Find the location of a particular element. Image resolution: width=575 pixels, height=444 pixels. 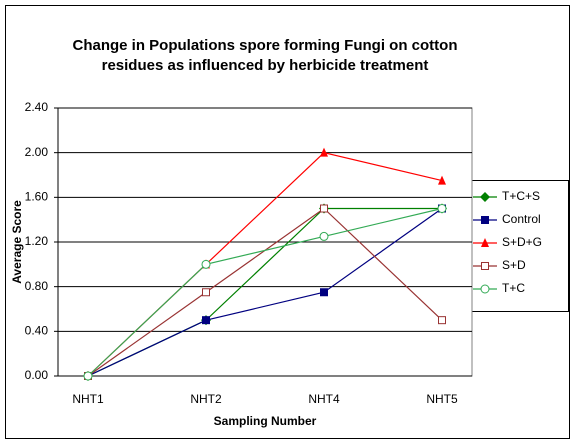

y-tick-label: 2.40 is located at coordinates (37, 107).